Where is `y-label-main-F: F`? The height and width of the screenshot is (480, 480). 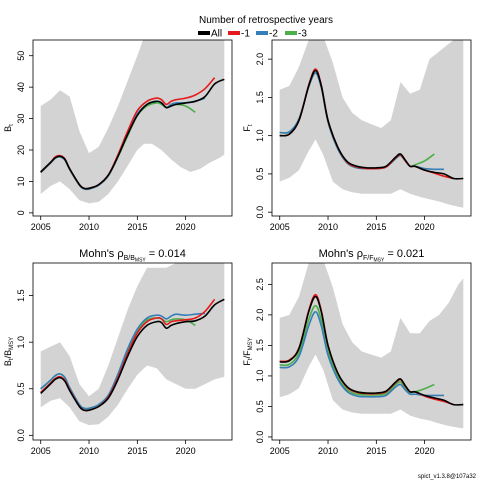
y-label-main-F: F is located at coordinates (247, 129).